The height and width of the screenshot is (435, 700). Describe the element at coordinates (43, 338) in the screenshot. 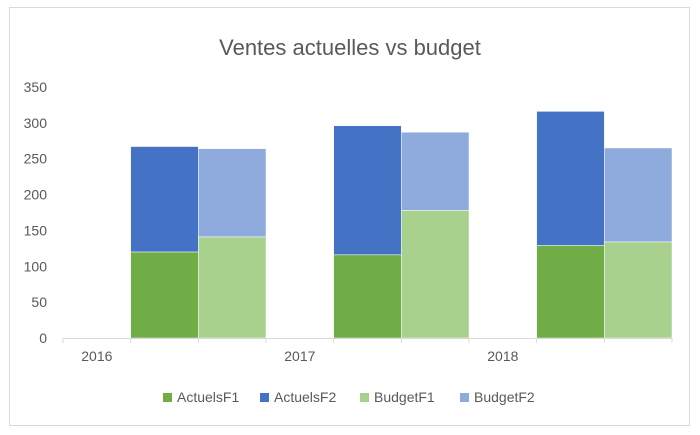

I see `y-tick-label: 0` at that location.